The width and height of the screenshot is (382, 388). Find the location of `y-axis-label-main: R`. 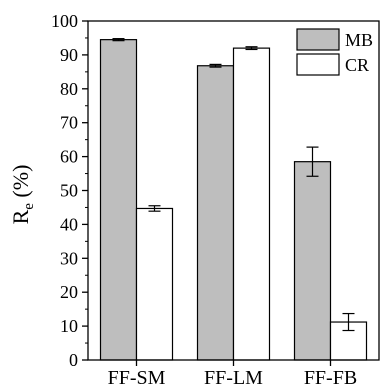

y-axis-label-main: R is located at coordinates (20, 216).